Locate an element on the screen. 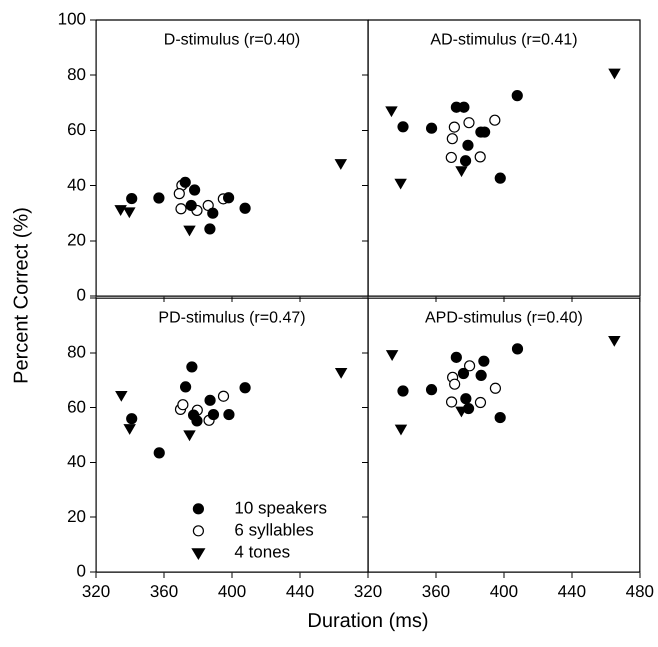 The height and width of the screenshot is (647, 658). legend-label: 4 tones is located at coordinates (262, 552).